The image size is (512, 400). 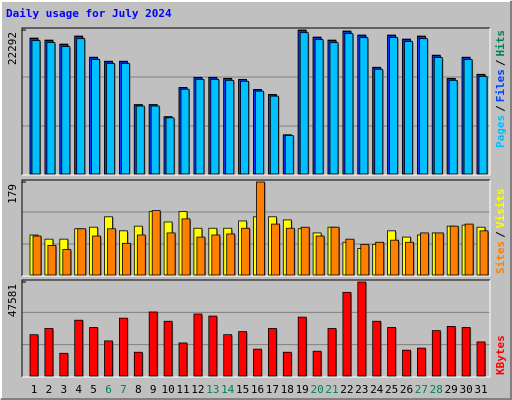 What do you see at coordinates (500, 89) in the screenshot?
I see `legend: Pages / Files / Hits` at bounding box center [500, 89].